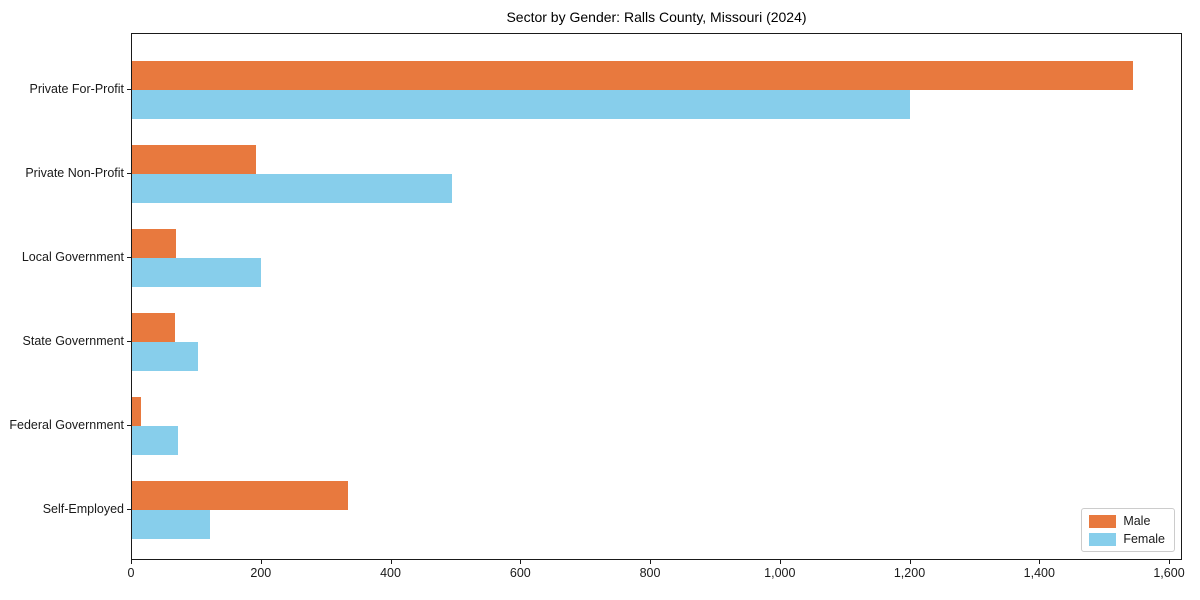 Image resolution: width=1200 pixels, height=600 pixels. Describe the element at coordinates (76, 89) in the screenshot. I see `y-axis-label-private-for-profit: Private For-Profit` at that location.